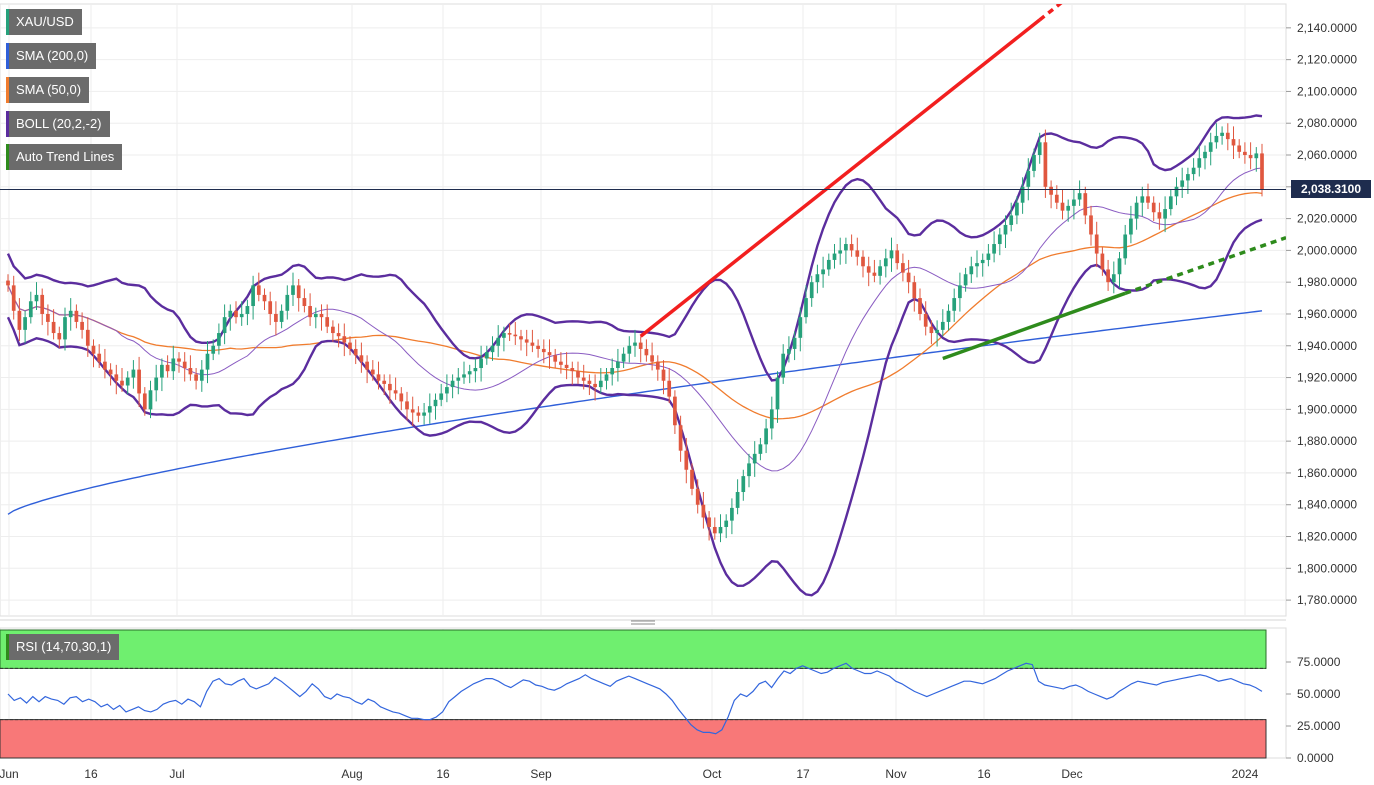 The height and width of the screenshot is (785, 1374). What do you see at coordinates (1327, 505) in the screenshot?
I see `price-tick-label: 1,840.0000` at bounding box center [1327, 505].